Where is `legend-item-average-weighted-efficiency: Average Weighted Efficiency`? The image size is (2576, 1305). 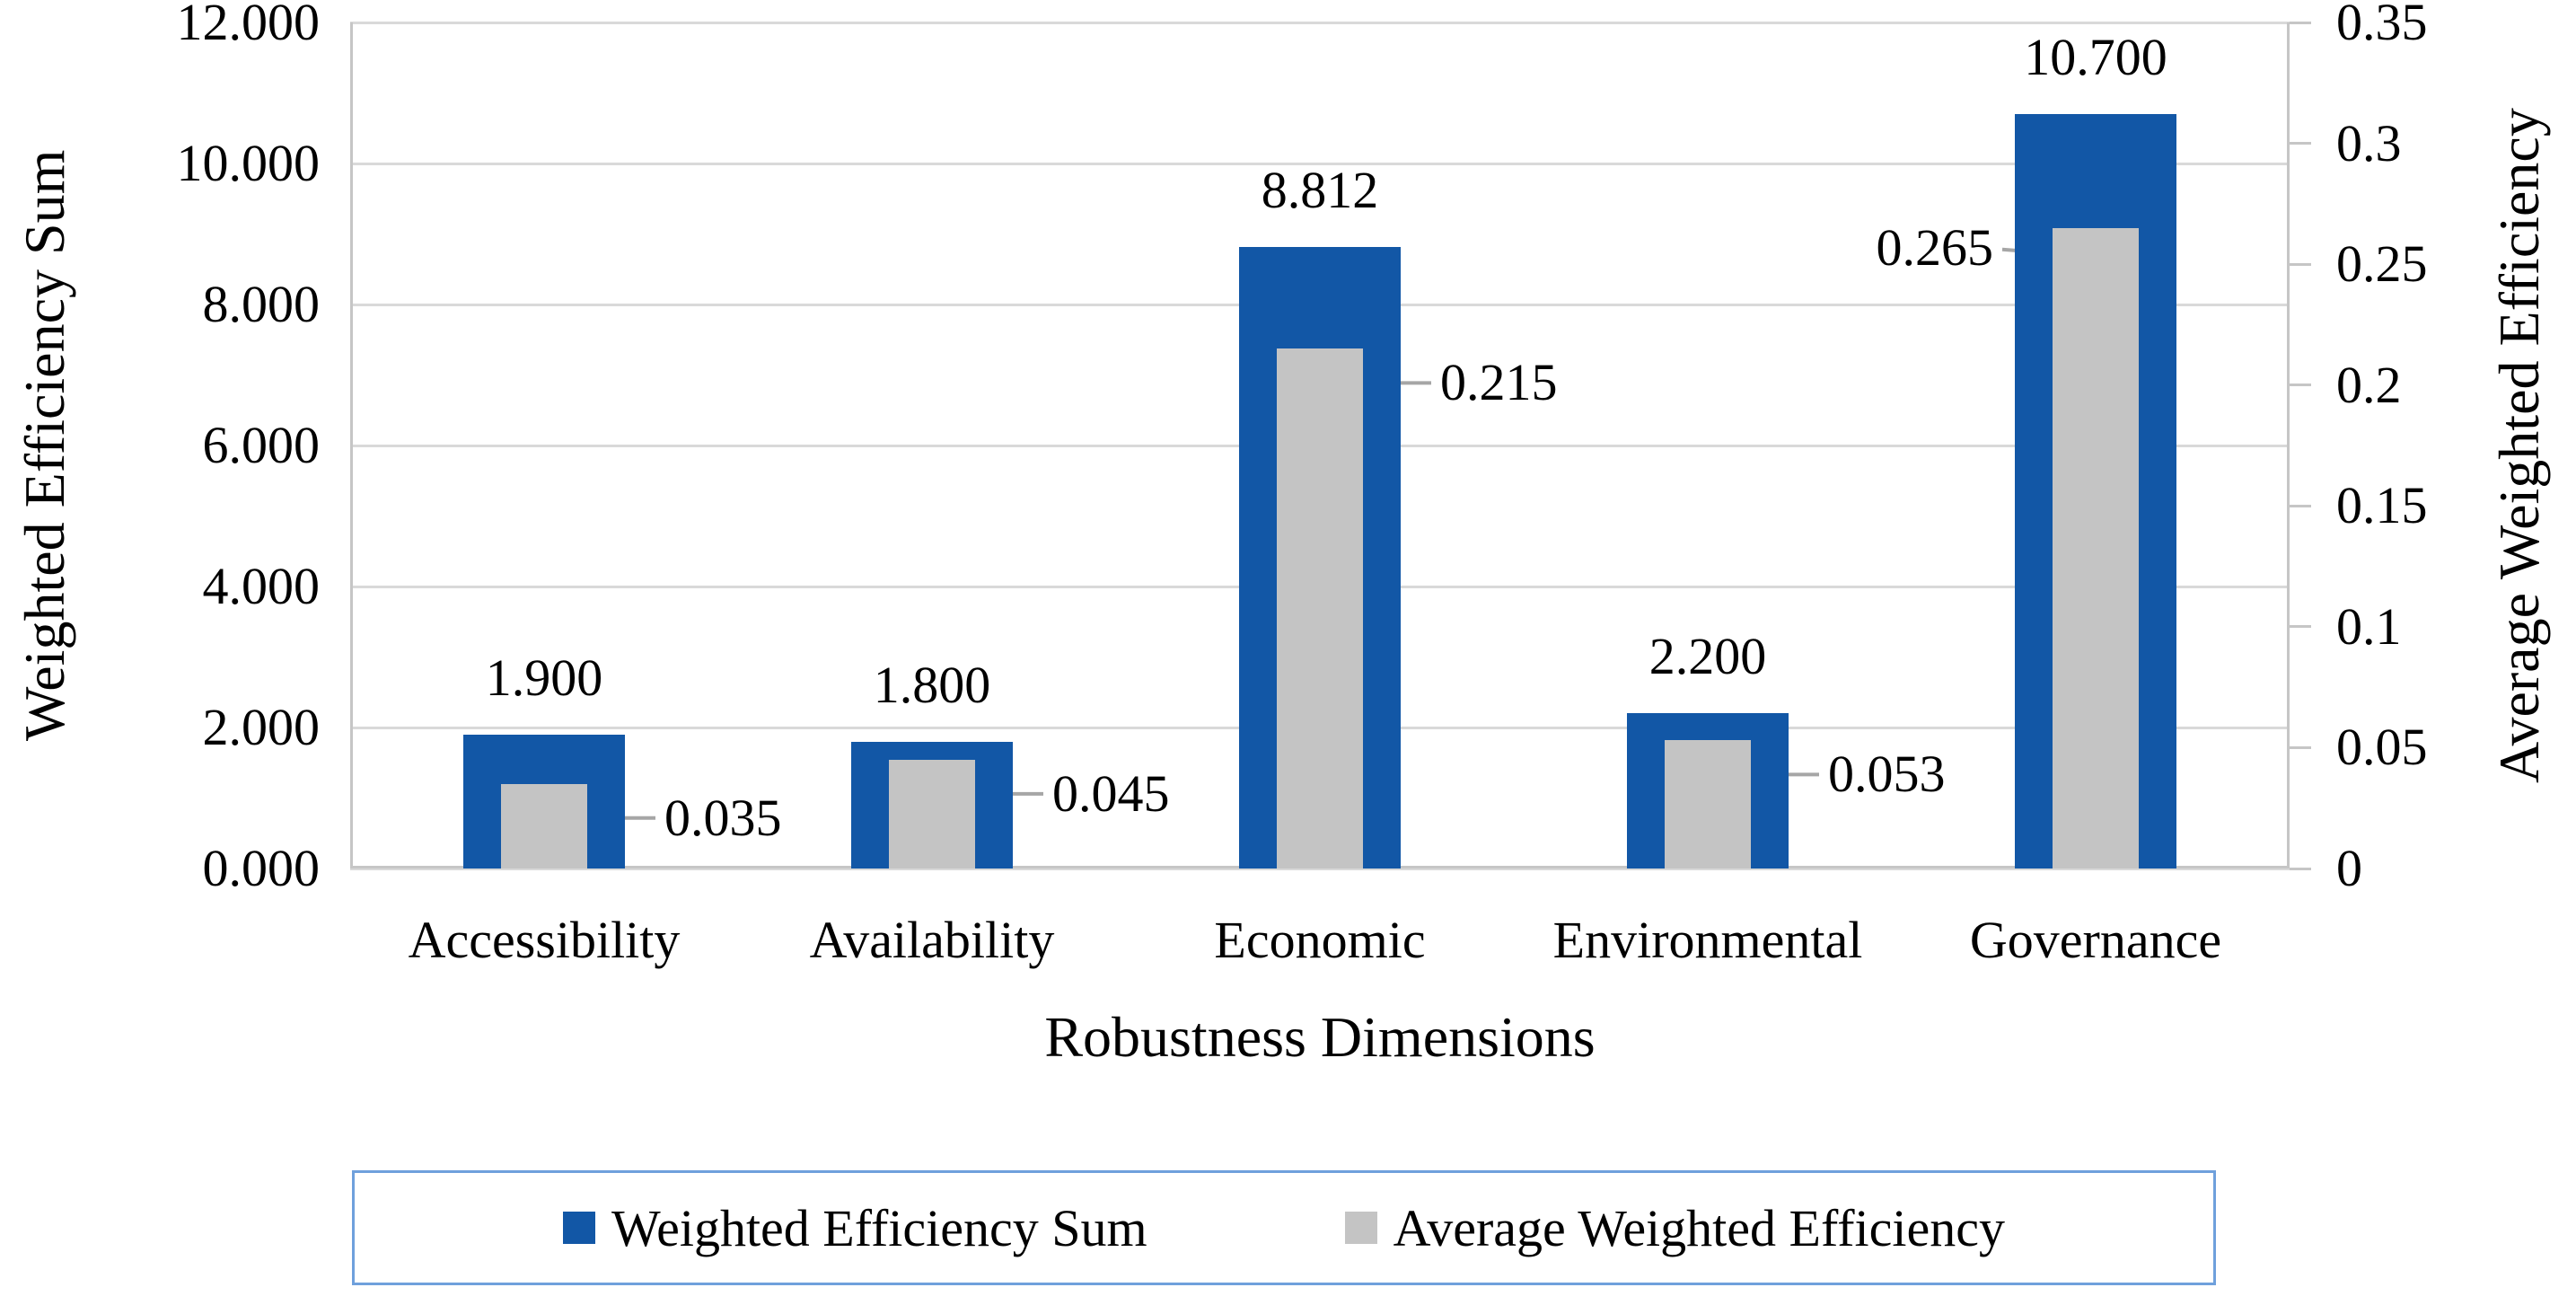
legend-item-average-weighted-efficiency: Average Weighted Efficiency is located at coordinates (1674, 1228).